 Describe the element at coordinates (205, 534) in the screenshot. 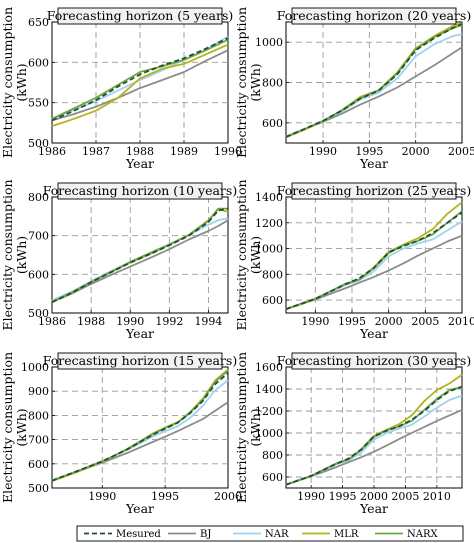

I see `legend-label-bj: BJ` at that location.